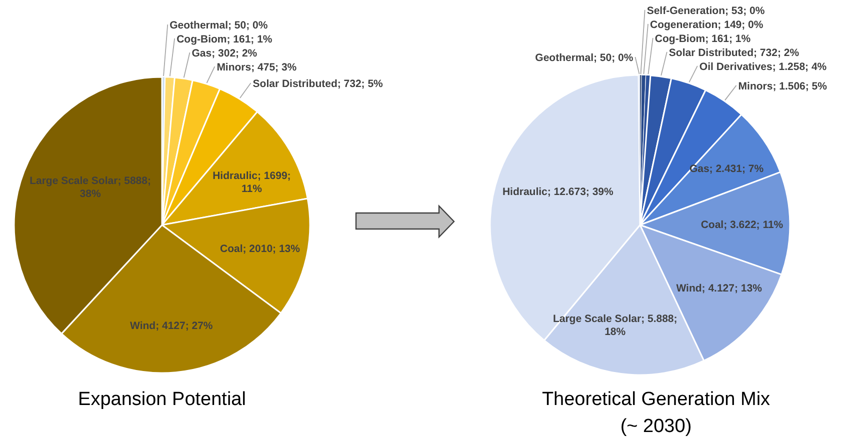  What do you see at coordinates (90, 188) in the screenshot?
I see `slice-label: Large Scale Solar; 5888; 38%` at bounding box center [90, 188].